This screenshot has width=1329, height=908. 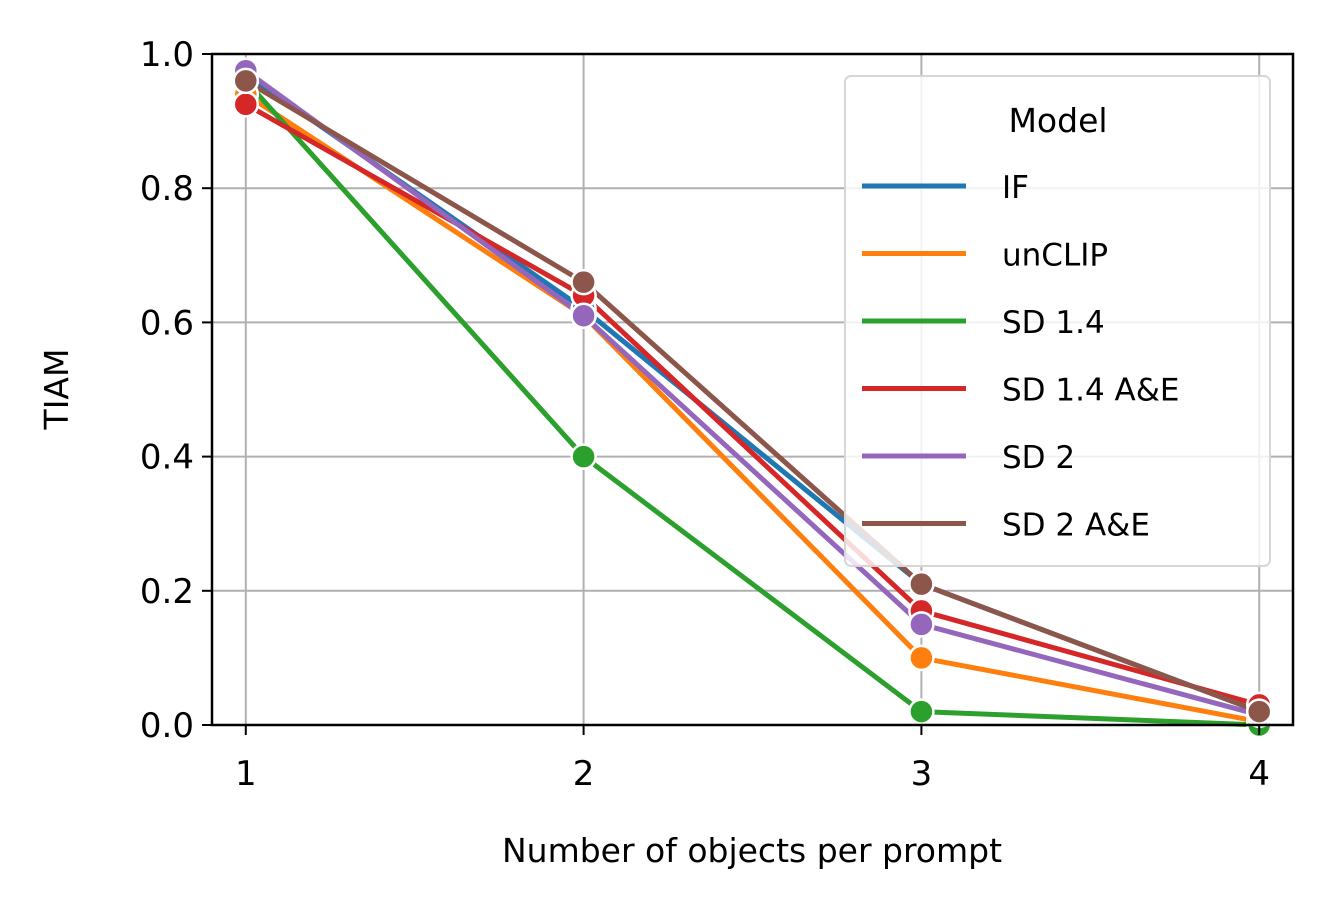 I want to click on legend-label: IF, so click(x=1015, y=188).